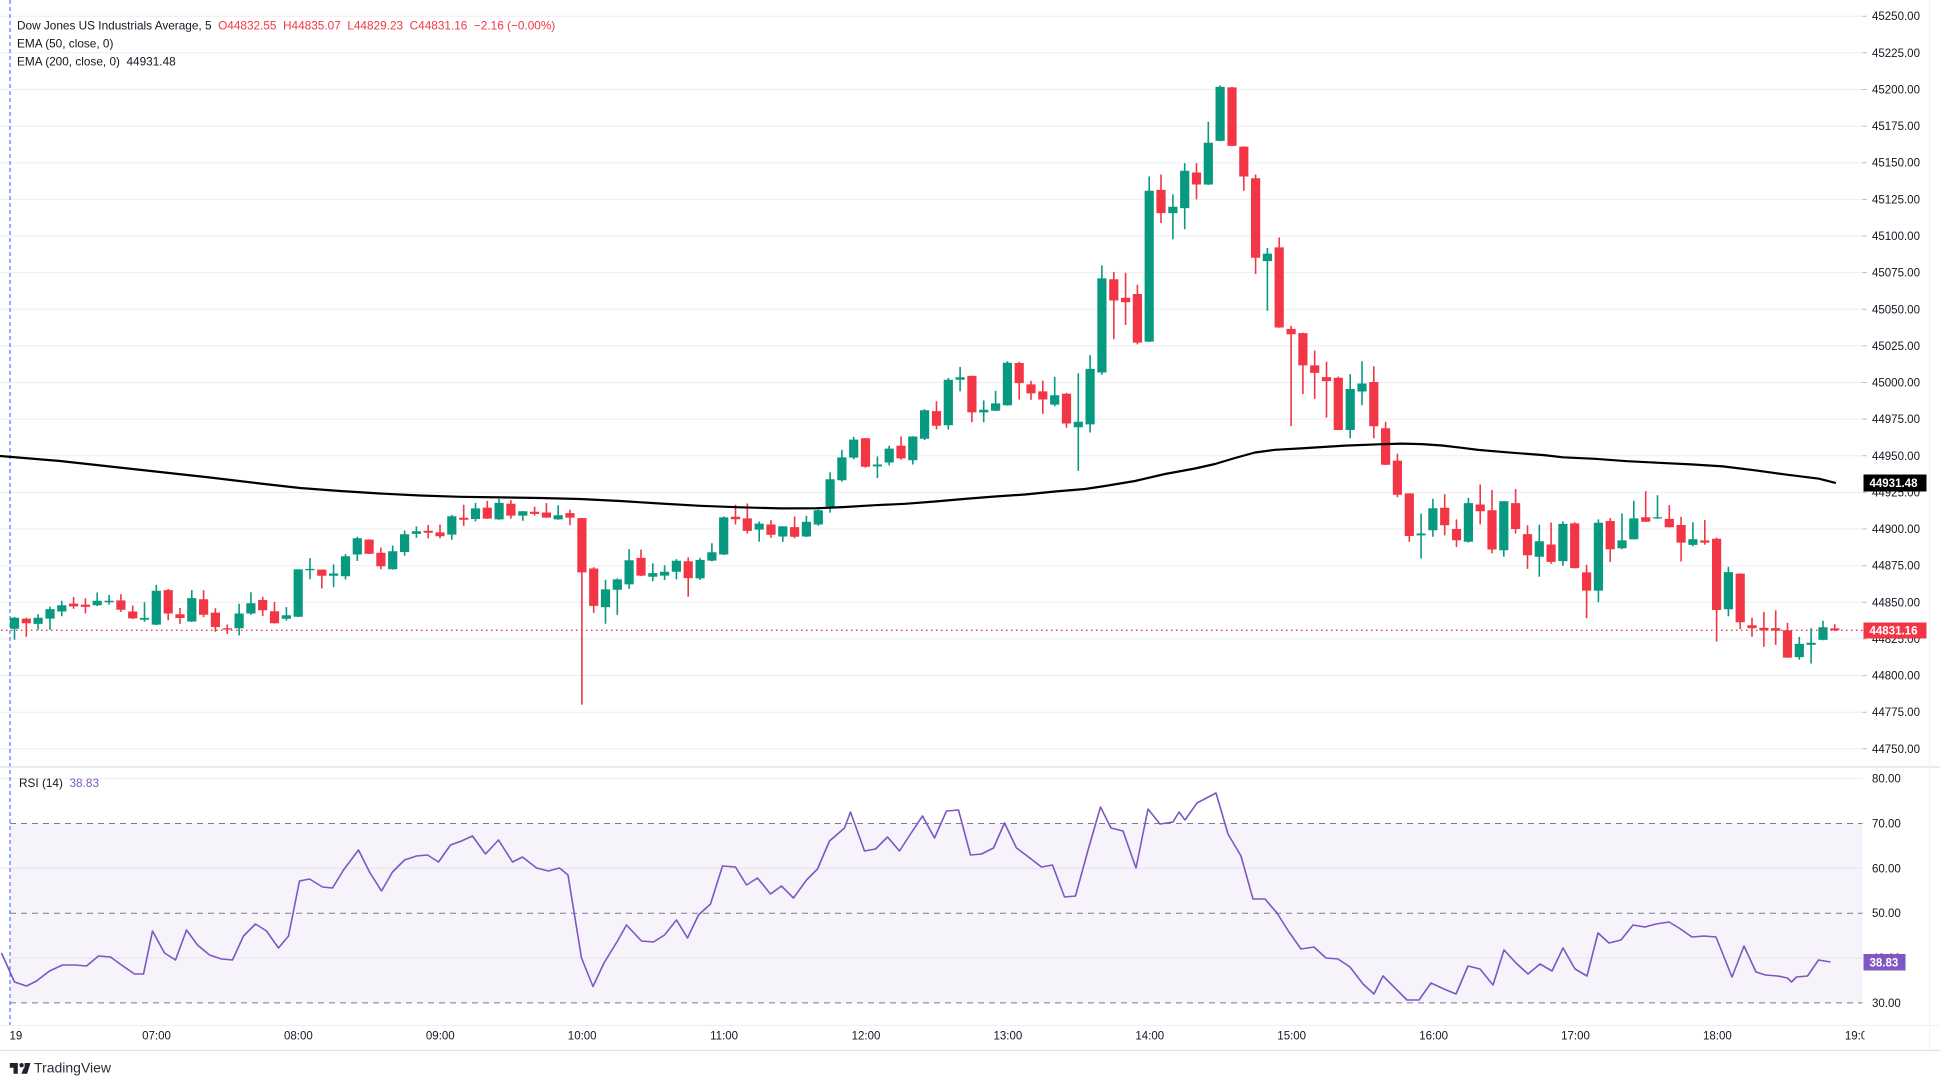  Describe the element at coordinates (59, 783) in the screenshot. I see `svg-text: RSI (14) 38.83` at that location.